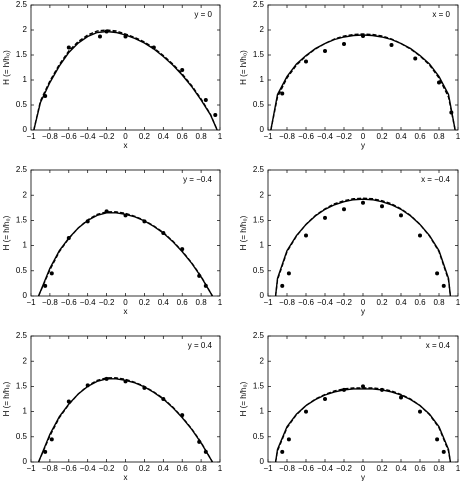  What do you see at coordinates (363, 311) in the screenshot?
I see `x-axis-label: y` at bounding box center [363, 311].